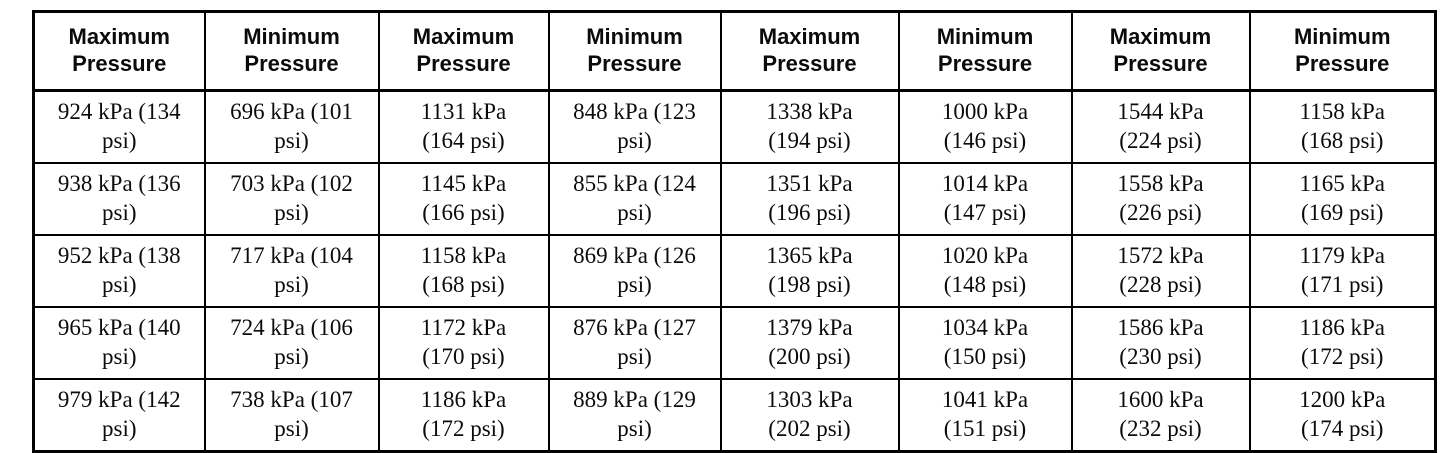 The image size is (1440, 453). I want to click on table-cell: 1014 kPa (147 psi), so click(985, 199).